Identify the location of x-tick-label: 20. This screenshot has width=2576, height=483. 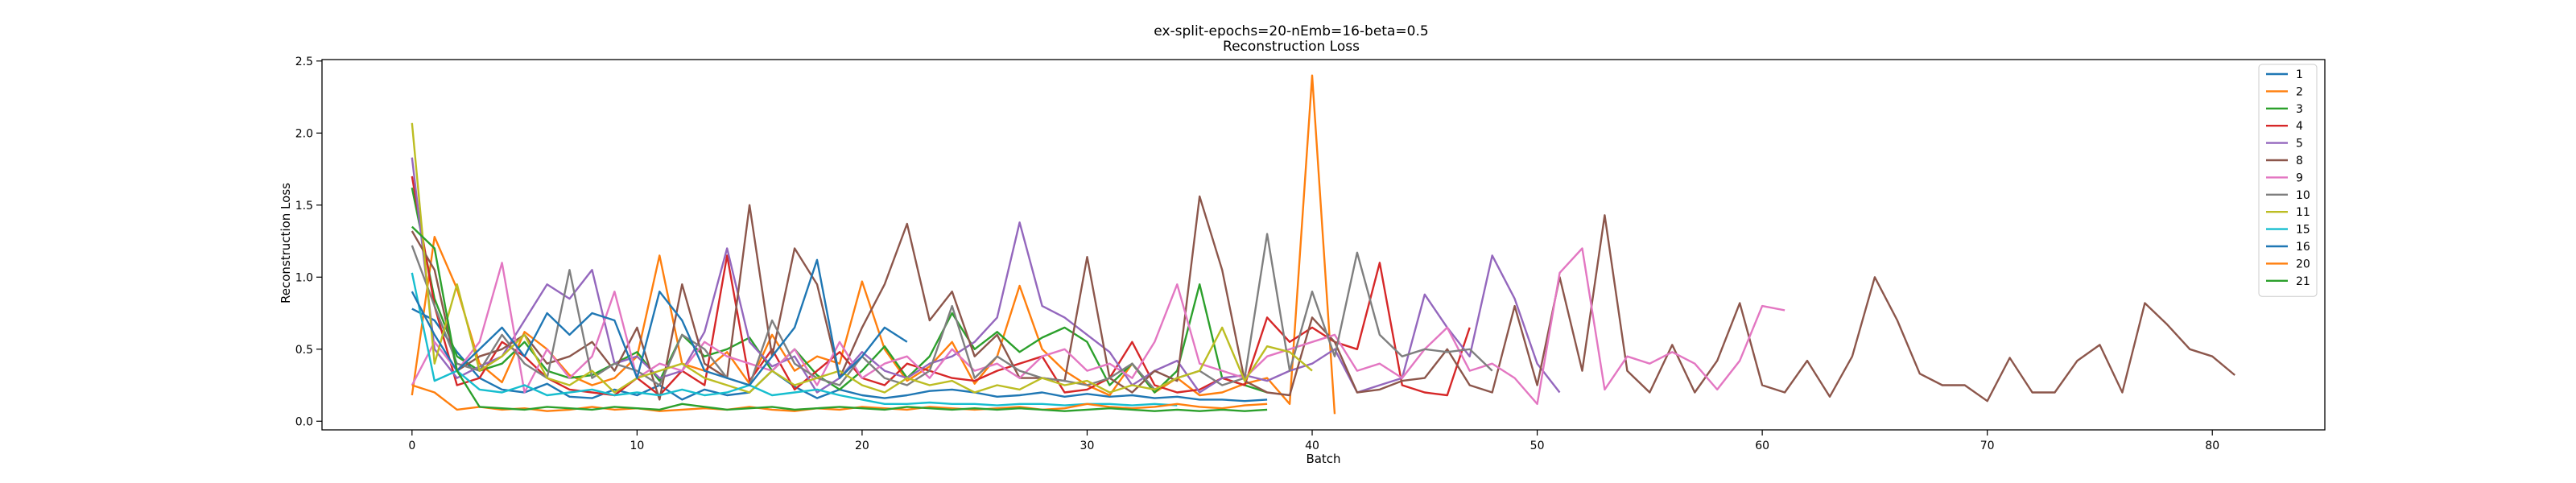
(862, 446).